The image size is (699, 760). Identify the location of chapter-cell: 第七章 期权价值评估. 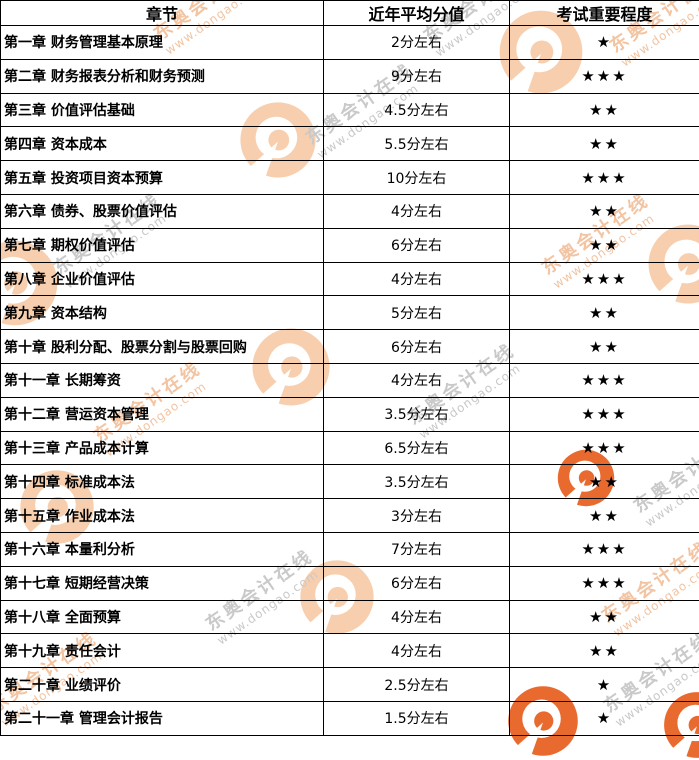
(162, 245).